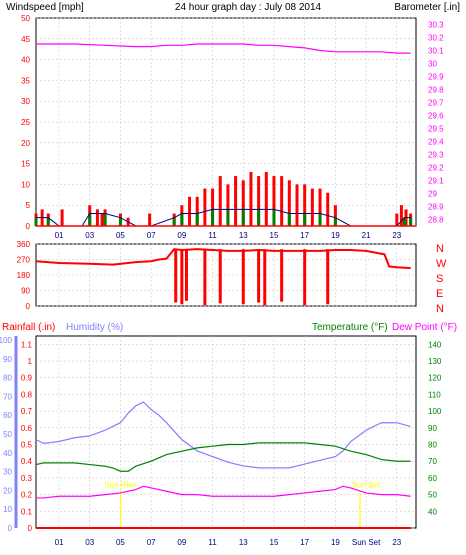  What do you see at coordinates (432, 64) in the screenshot?
I see `barometer-tick-label: 30` at bounding box center [432, 64].